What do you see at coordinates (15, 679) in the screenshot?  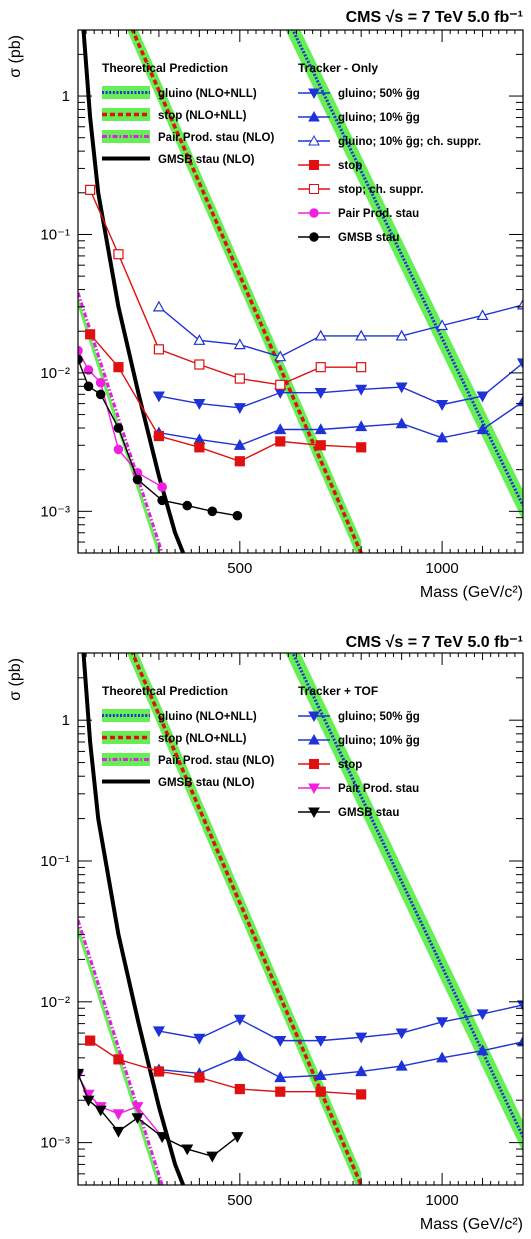 I see `y-axis-label: σ (pb)` at bounding box center [15, 679].